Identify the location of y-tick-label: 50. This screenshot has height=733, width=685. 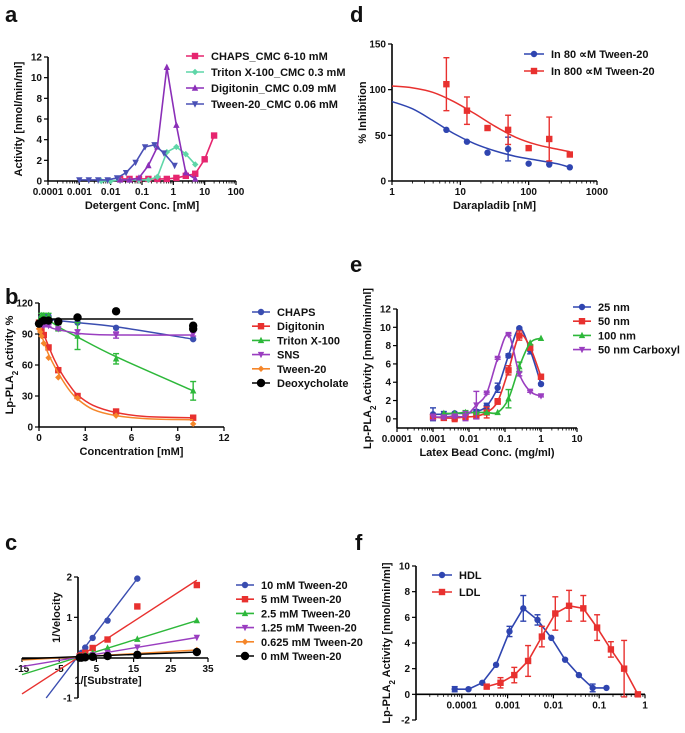
(381, 136).